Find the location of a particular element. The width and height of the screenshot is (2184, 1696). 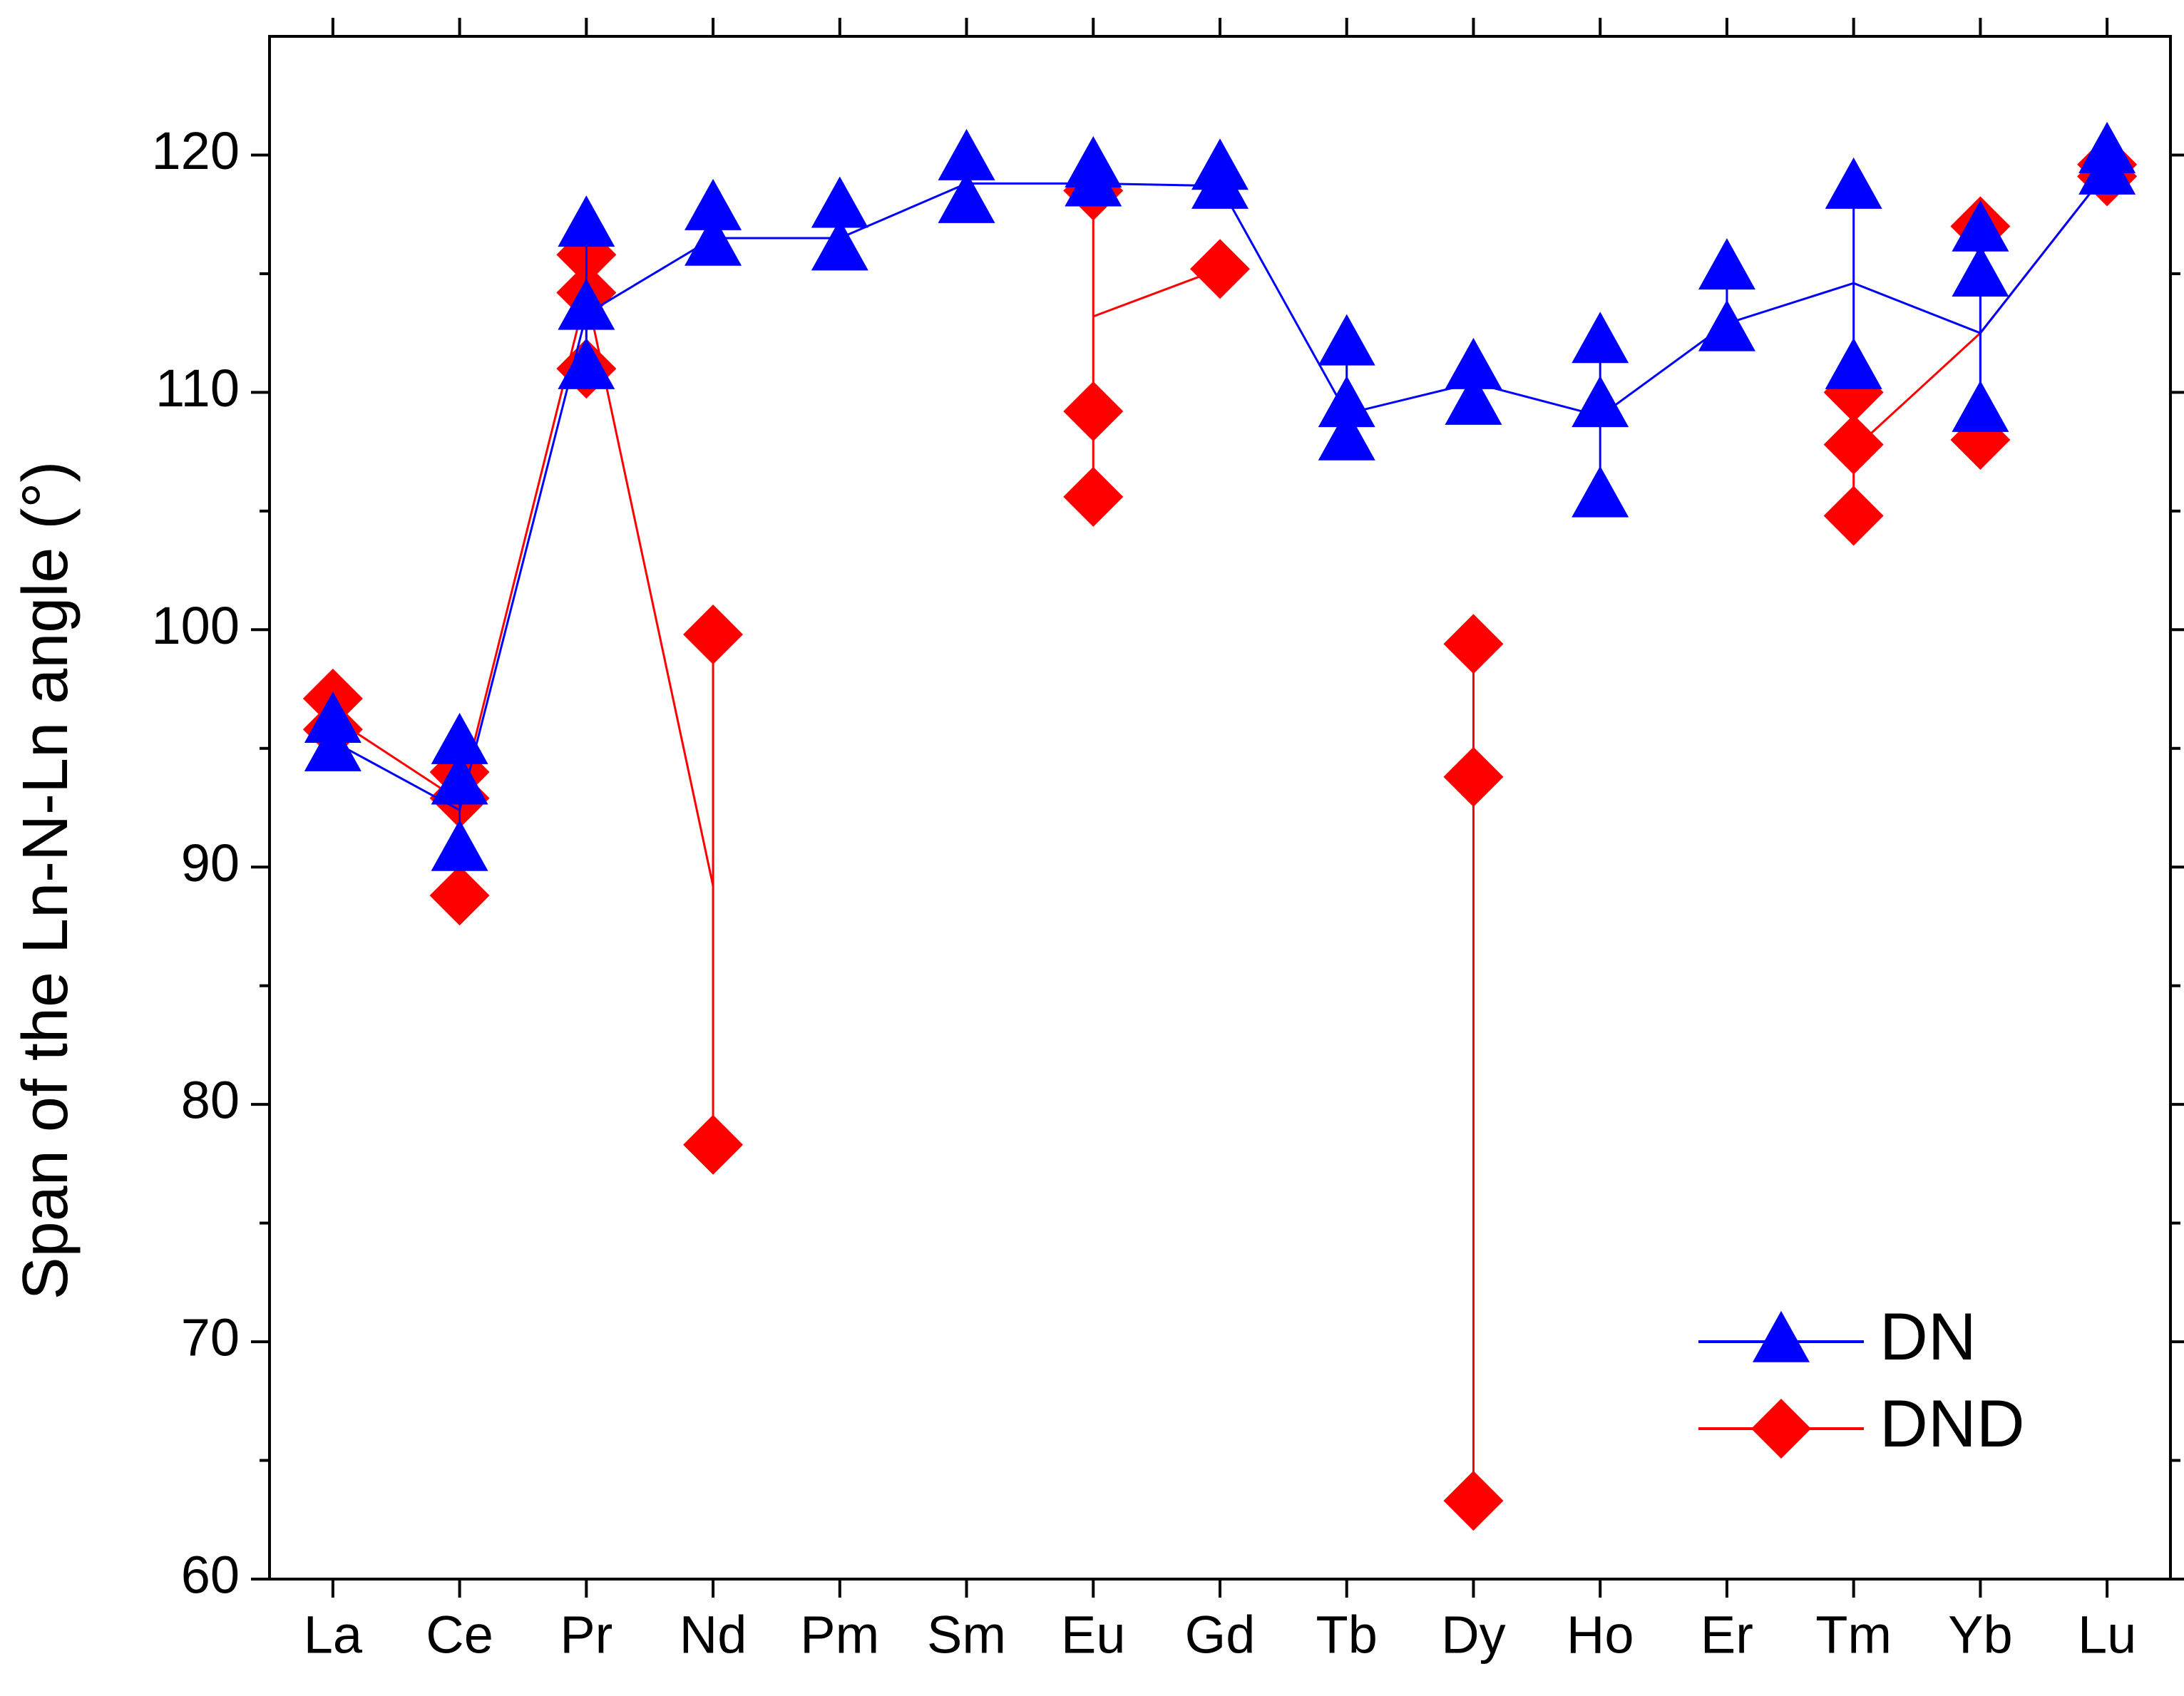

y-tick-label: 110 is located at coordinates (197, 388).